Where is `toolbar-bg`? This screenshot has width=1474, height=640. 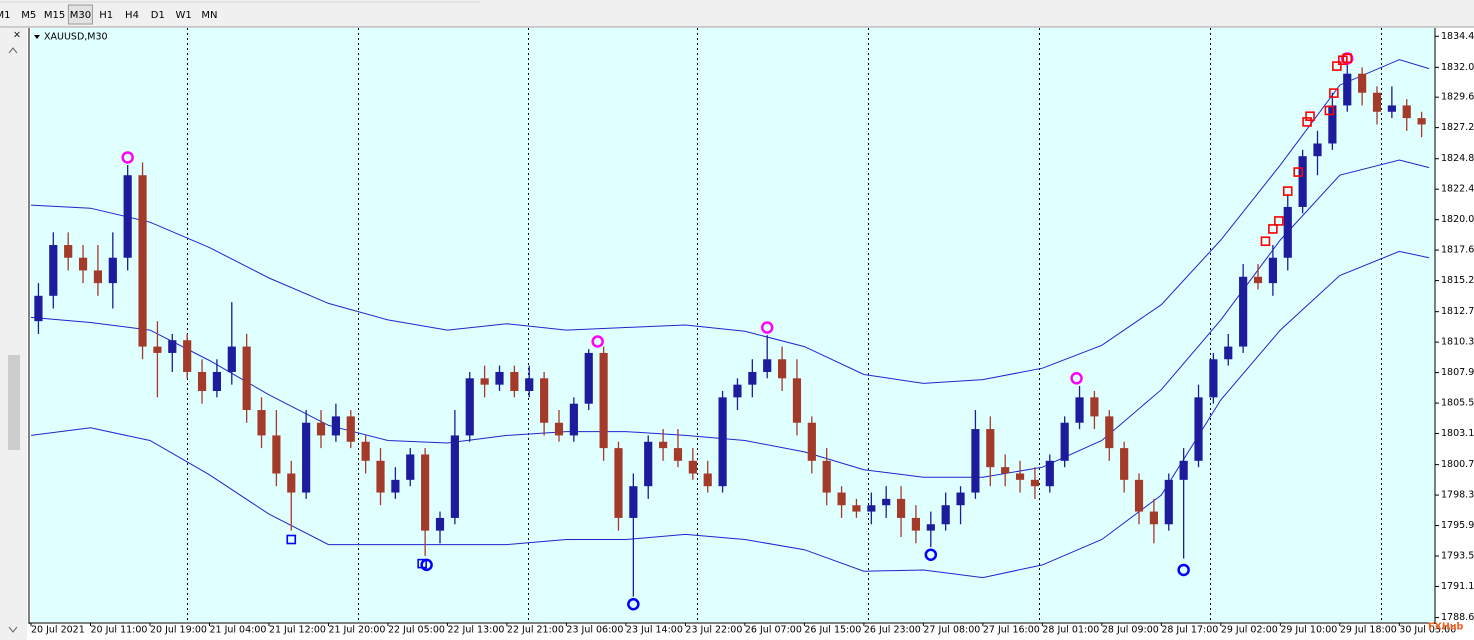
toolbar-bg is located at coordinates (737, 13).